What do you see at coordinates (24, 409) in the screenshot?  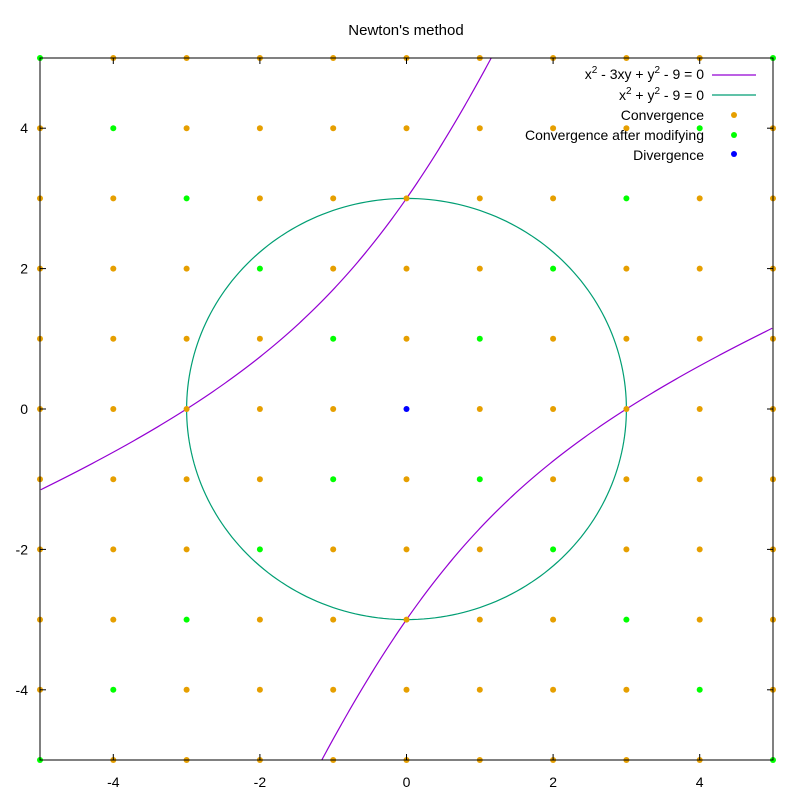 I see `y-tick-label-2: 0` at bounding box center [24, 409].